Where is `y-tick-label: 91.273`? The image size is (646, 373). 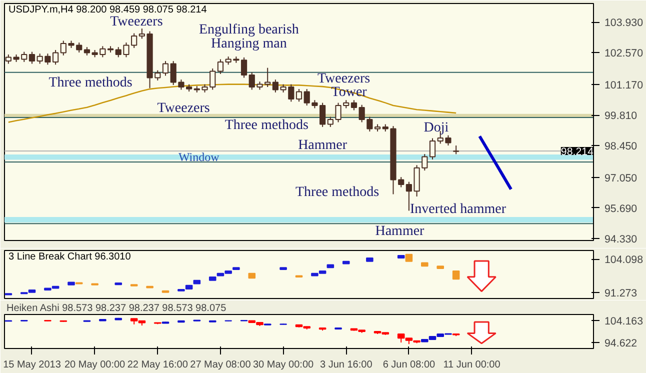
y-tick-label: 91.273 is located at coordinates (621, 293).